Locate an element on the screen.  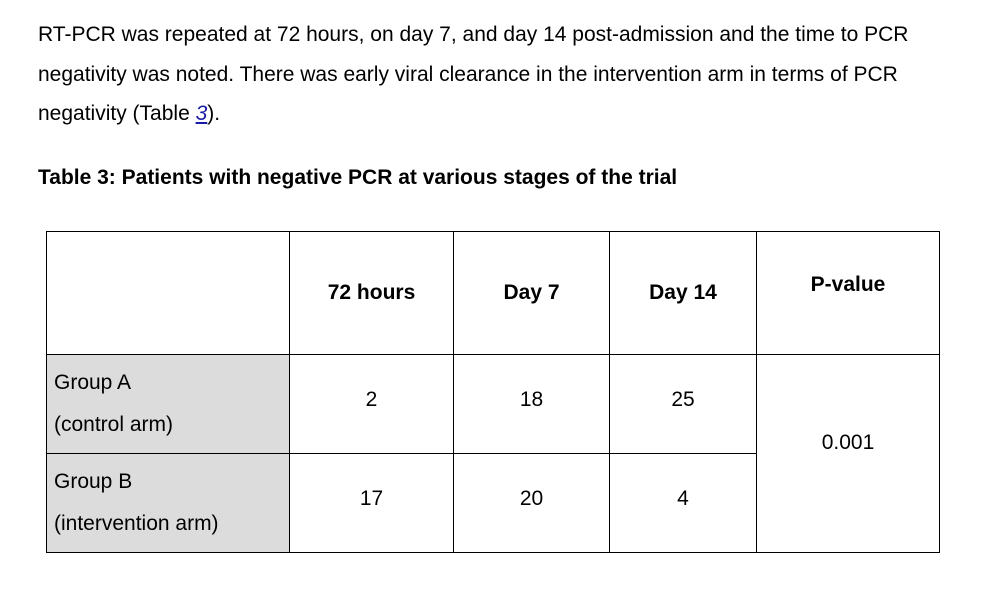
header-day-14: Day 14 is located at coordinates (683, 293).